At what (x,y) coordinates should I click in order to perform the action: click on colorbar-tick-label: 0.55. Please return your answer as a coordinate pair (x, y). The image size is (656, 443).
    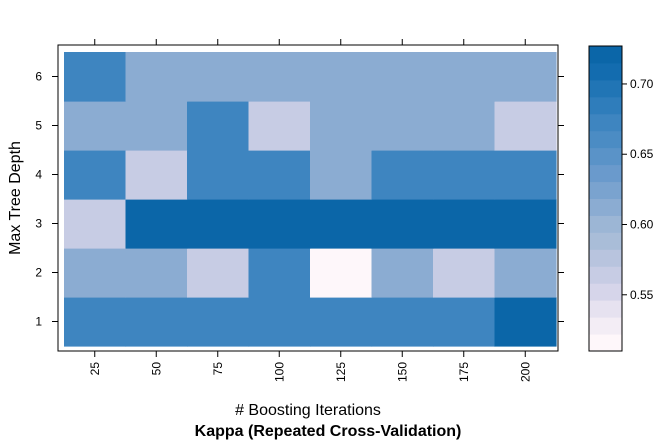
    Looking at the image, I should click on (642, 295).